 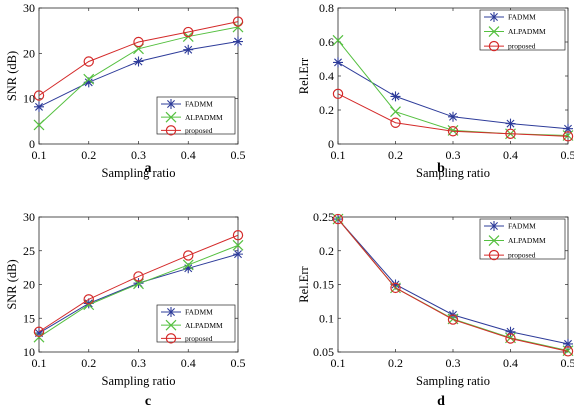 What do you see at coordinates (323, 285) in the screenshot?
I see `y-tick-label: 0.15` at bounding box center [323, 285].